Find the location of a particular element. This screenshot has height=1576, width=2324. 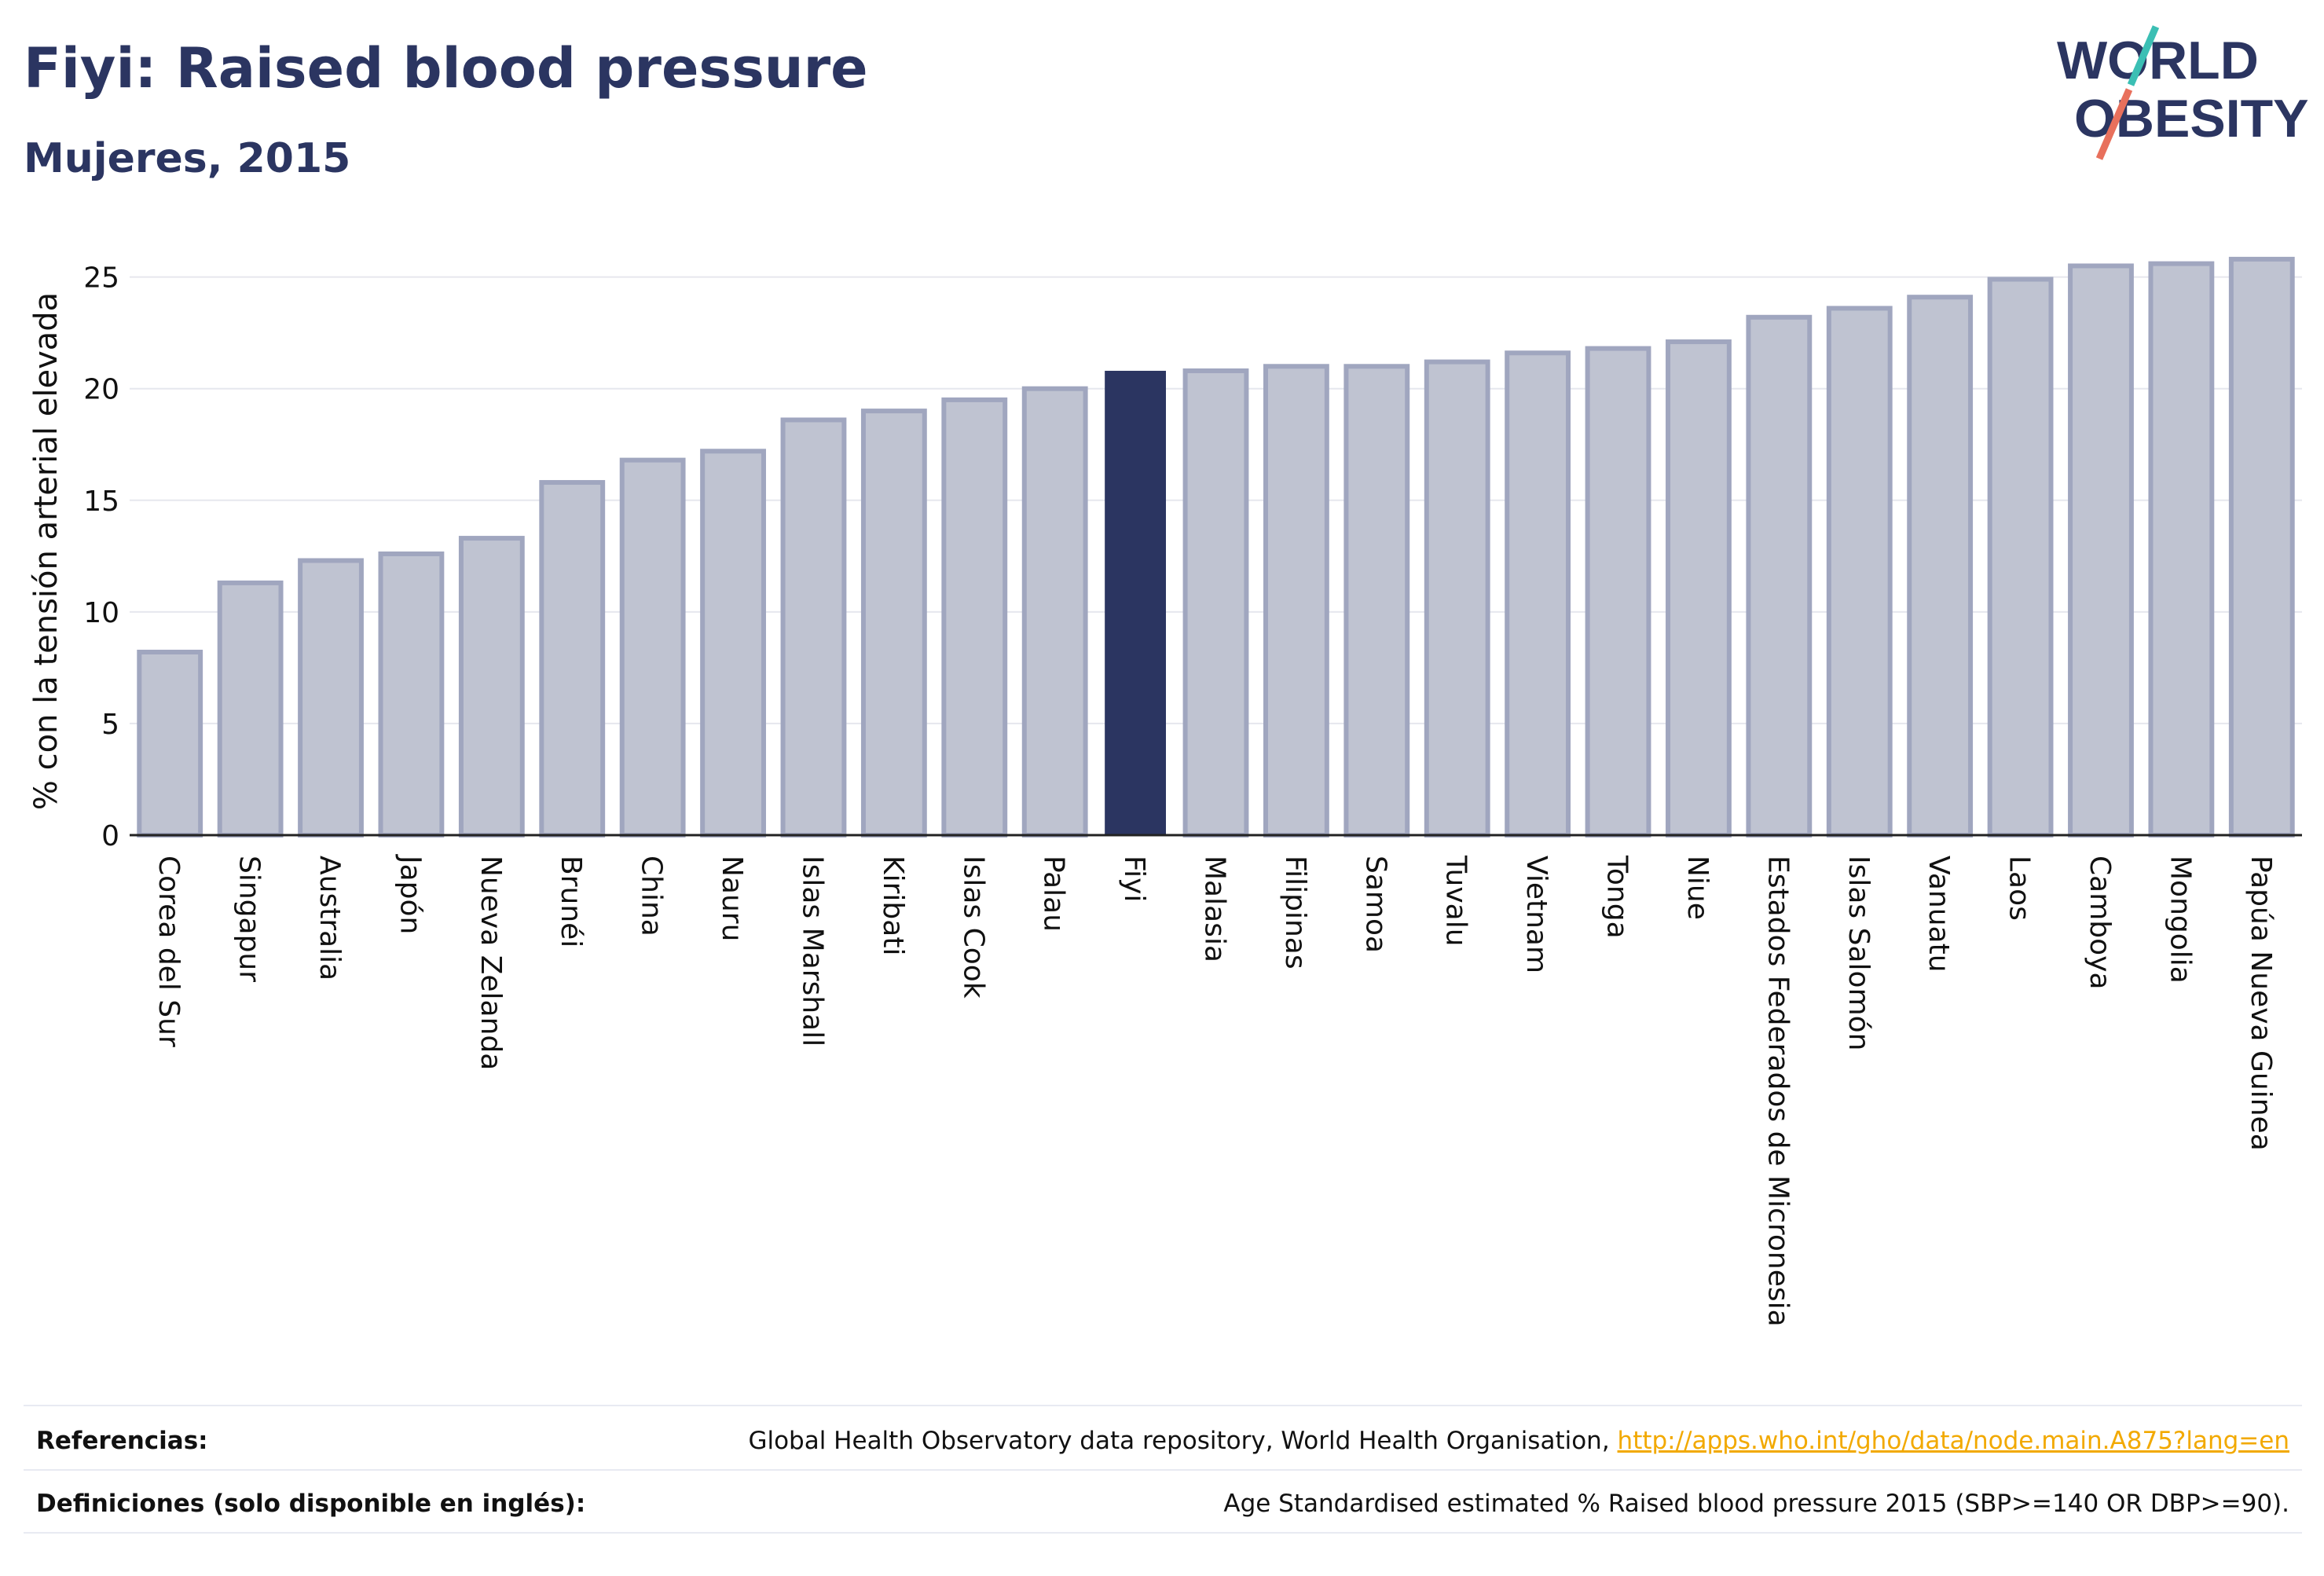

bar-australia is located at coordinates (331, 697).